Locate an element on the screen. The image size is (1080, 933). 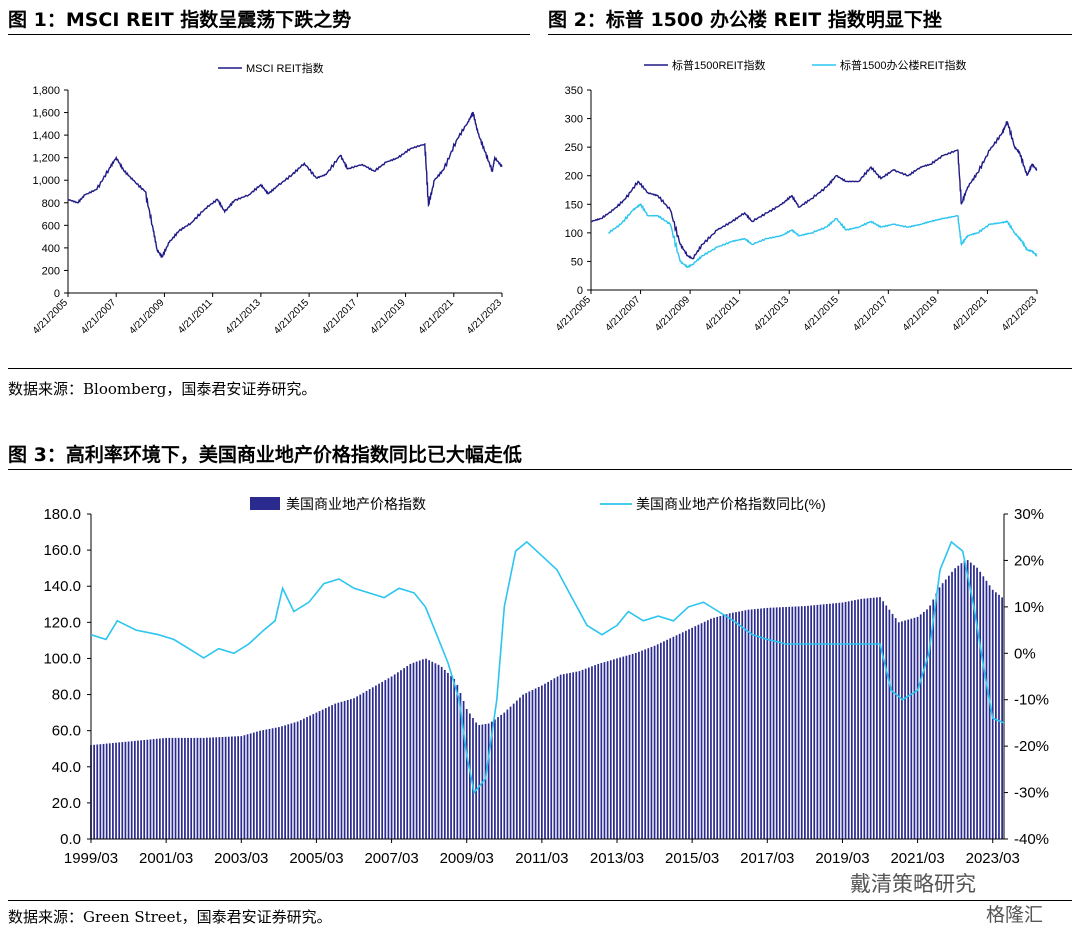
fig2-title: 图 2：标普 1500 办公楼 REIT 指数明显下挫 is located at coordinates (745, 20).